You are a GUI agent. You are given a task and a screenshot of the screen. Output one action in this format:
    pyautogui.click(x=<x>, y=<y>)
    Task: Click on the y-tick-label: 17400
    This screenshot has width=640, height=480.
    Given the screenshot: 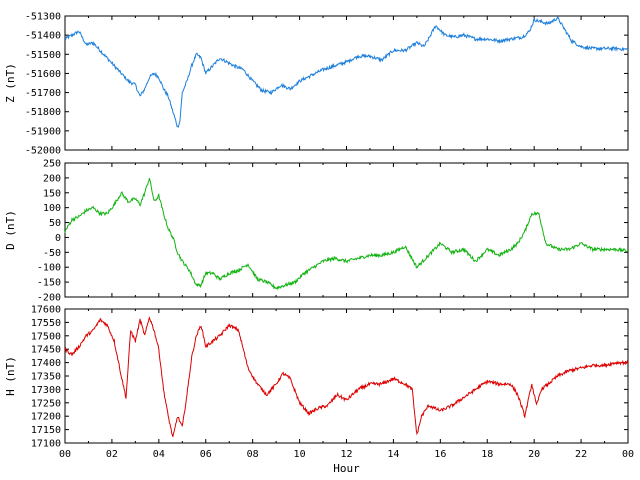 What is the action you would take?
    pyautogui.click(x=46, y=363)
    